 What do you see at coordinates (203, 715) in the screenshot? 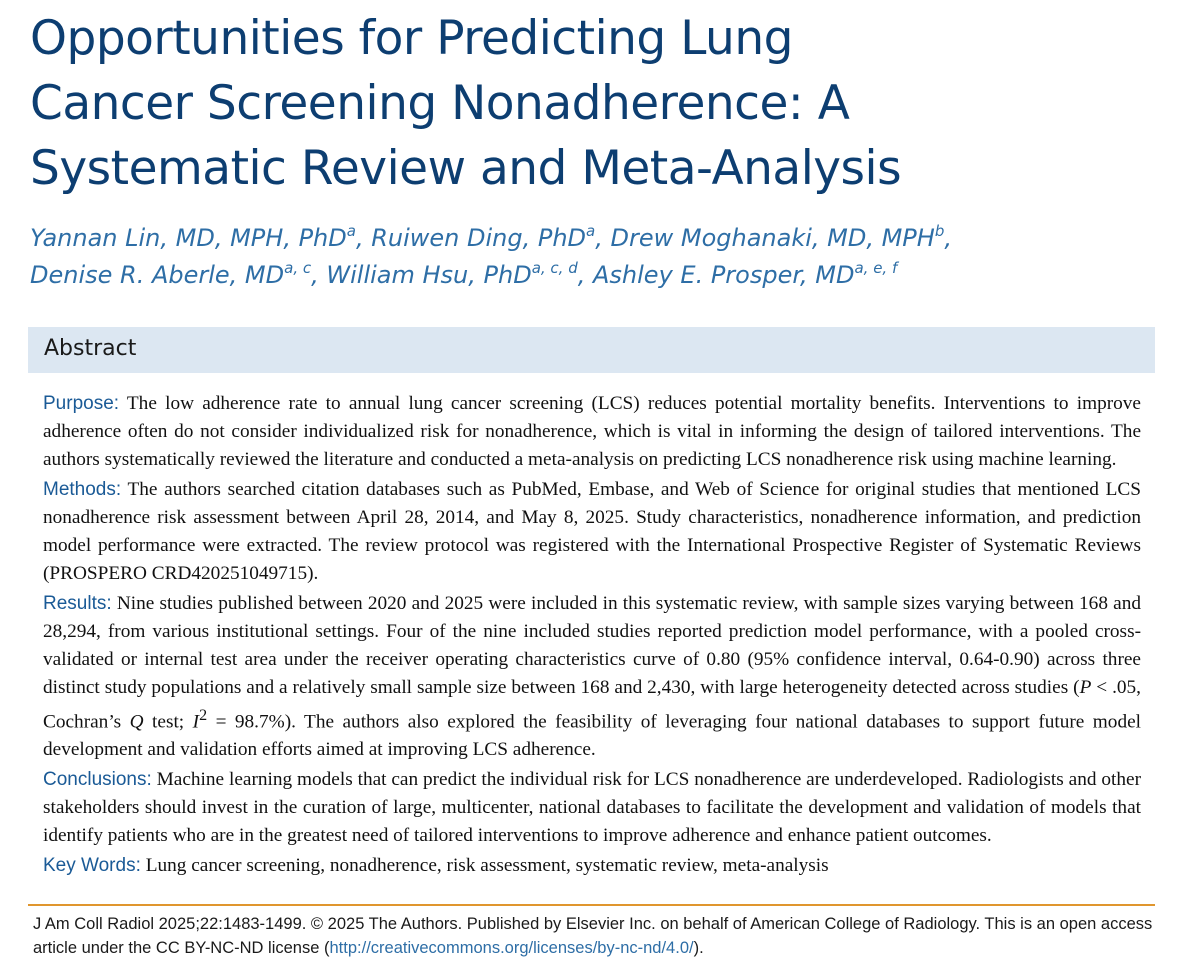
I see `i-squared-exponent: 2` at bounding box center [203, 715].